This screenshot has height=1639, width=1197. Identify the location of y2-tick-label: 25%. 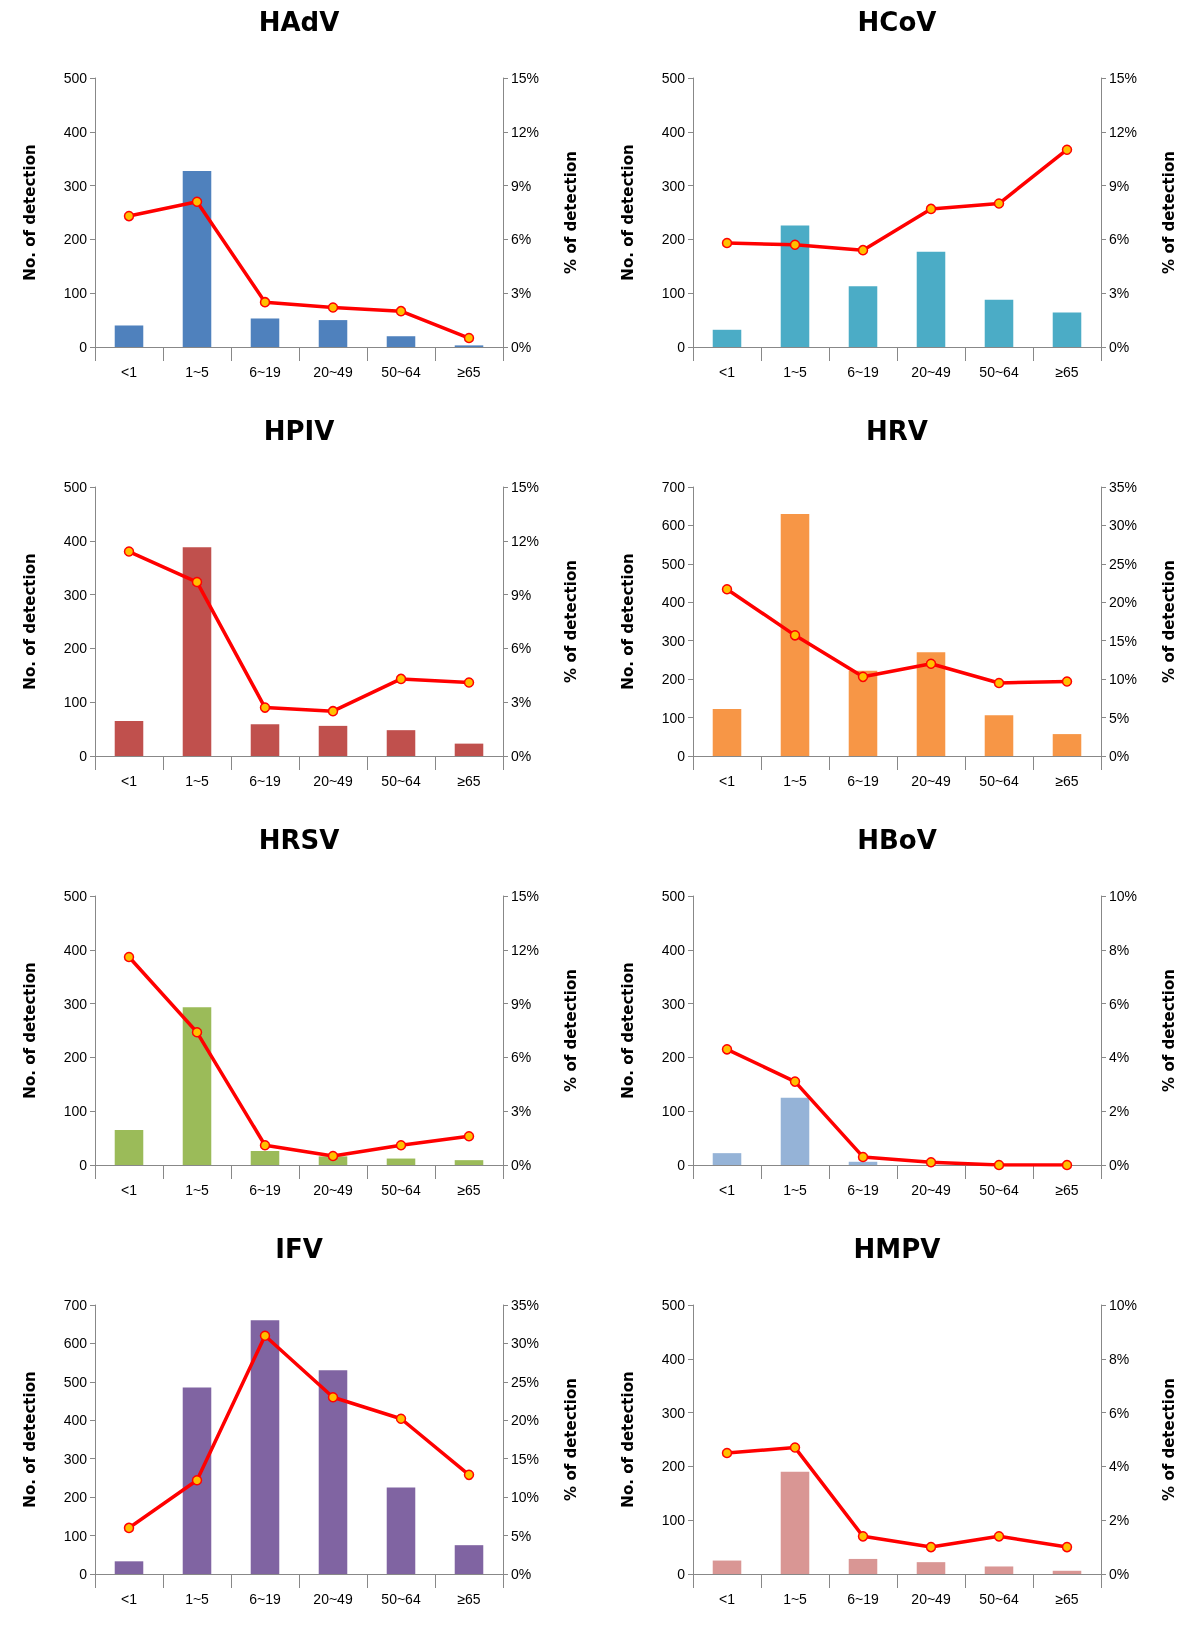
(1123, 563).